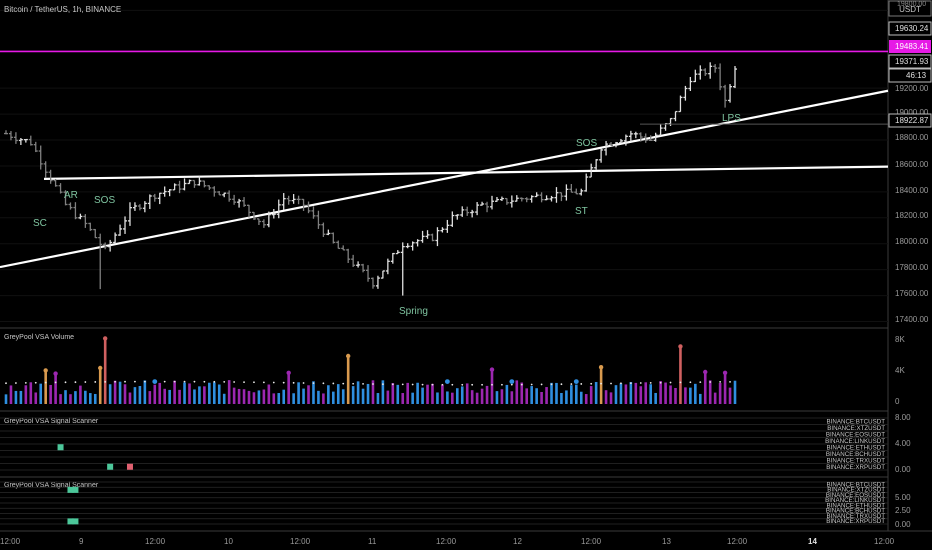 This screenshot has height=550, width=932. Describe the element at coordinates (916, 75) in the screenshot. I see `countdown-badge-text: 46:13` at that location.